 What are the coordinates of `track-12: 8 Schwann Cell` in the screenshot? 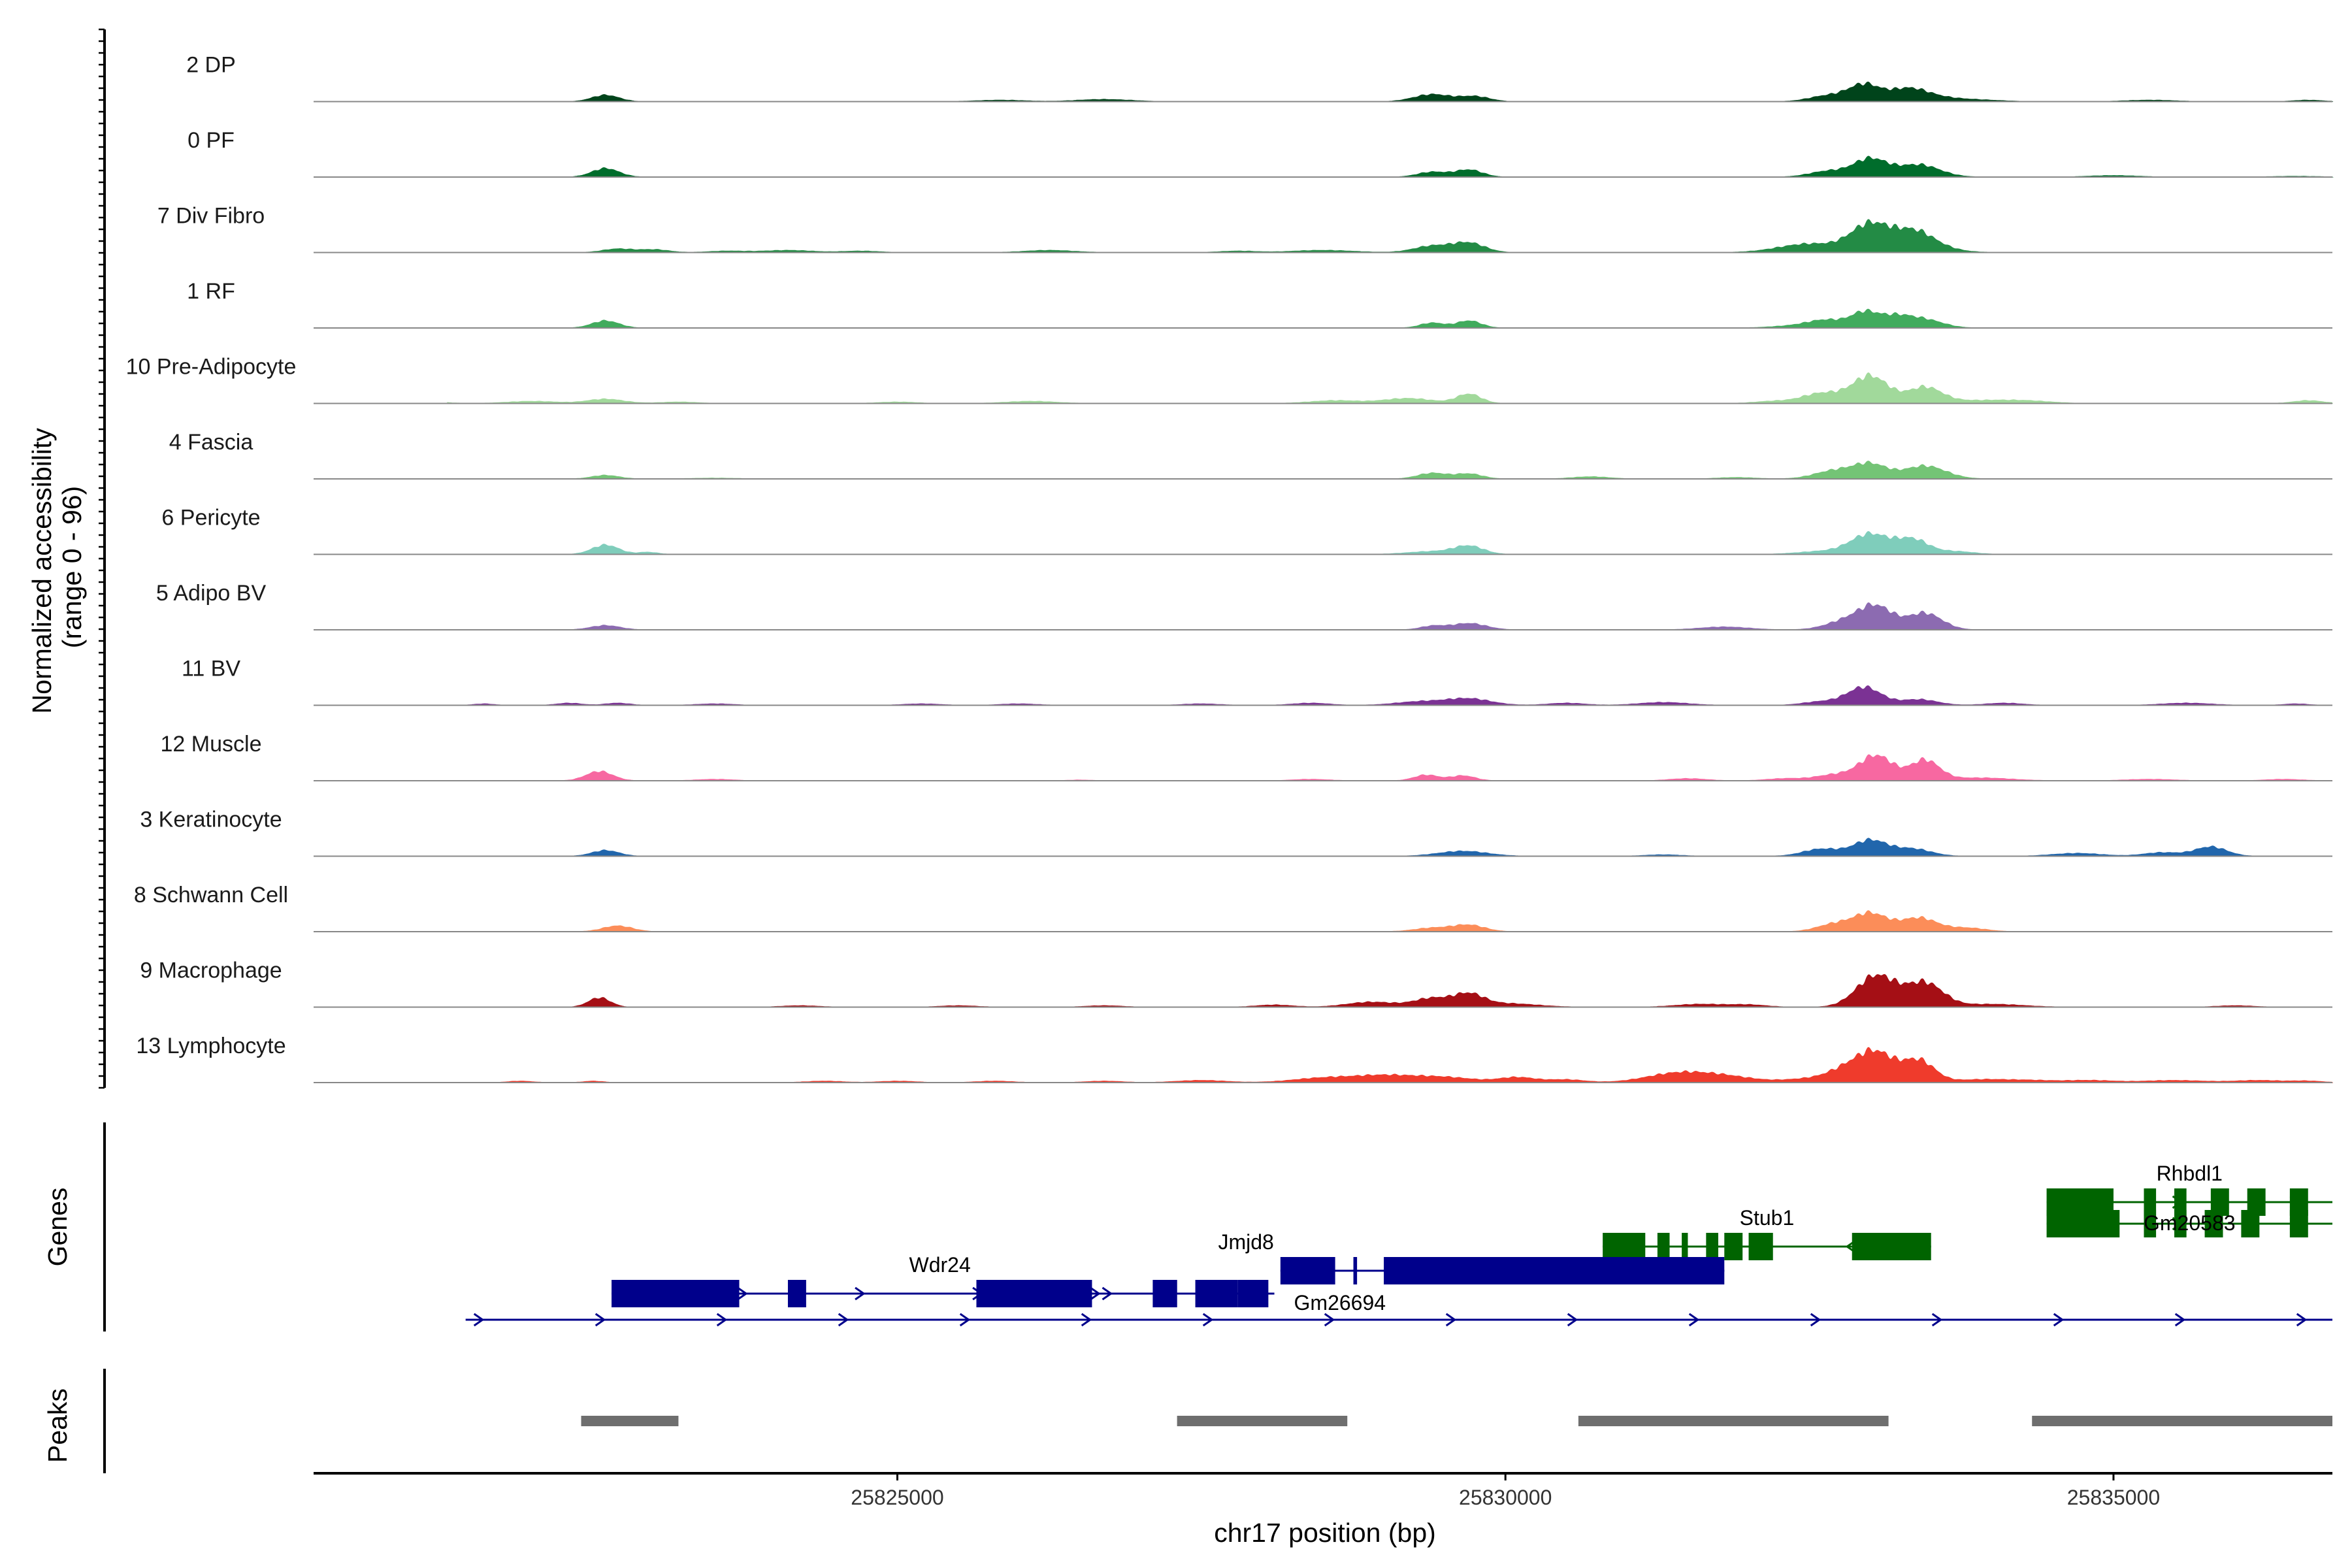 It's located at (1233, 907).